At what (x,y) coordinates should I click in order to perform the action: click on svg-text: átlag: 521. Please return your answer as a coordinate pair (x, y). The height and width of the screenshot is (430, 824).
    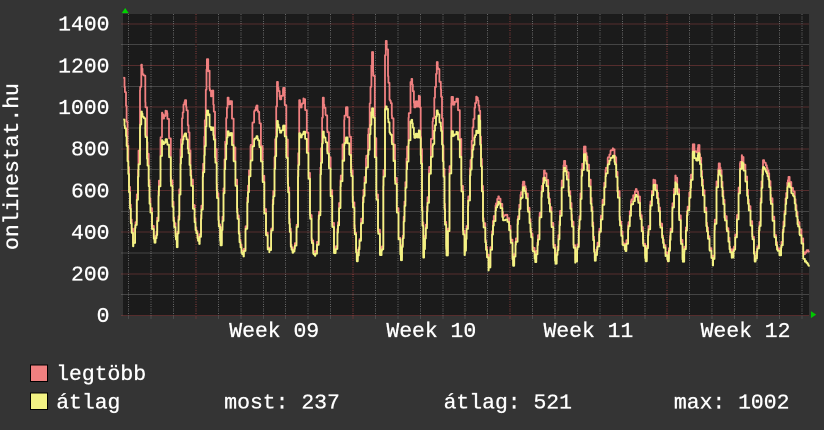
    Looking at the image, I should click on (508, 403).